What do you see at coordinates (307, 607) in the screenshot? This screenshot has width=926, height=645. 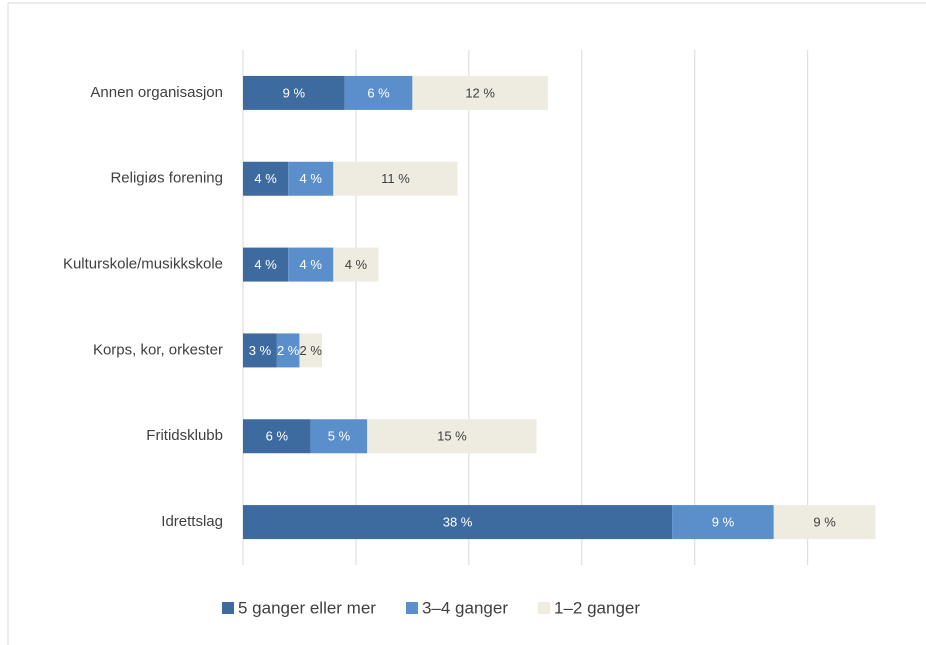 I see `legend-label: 5 ganger eller mer` at bounding box center [307, 607].